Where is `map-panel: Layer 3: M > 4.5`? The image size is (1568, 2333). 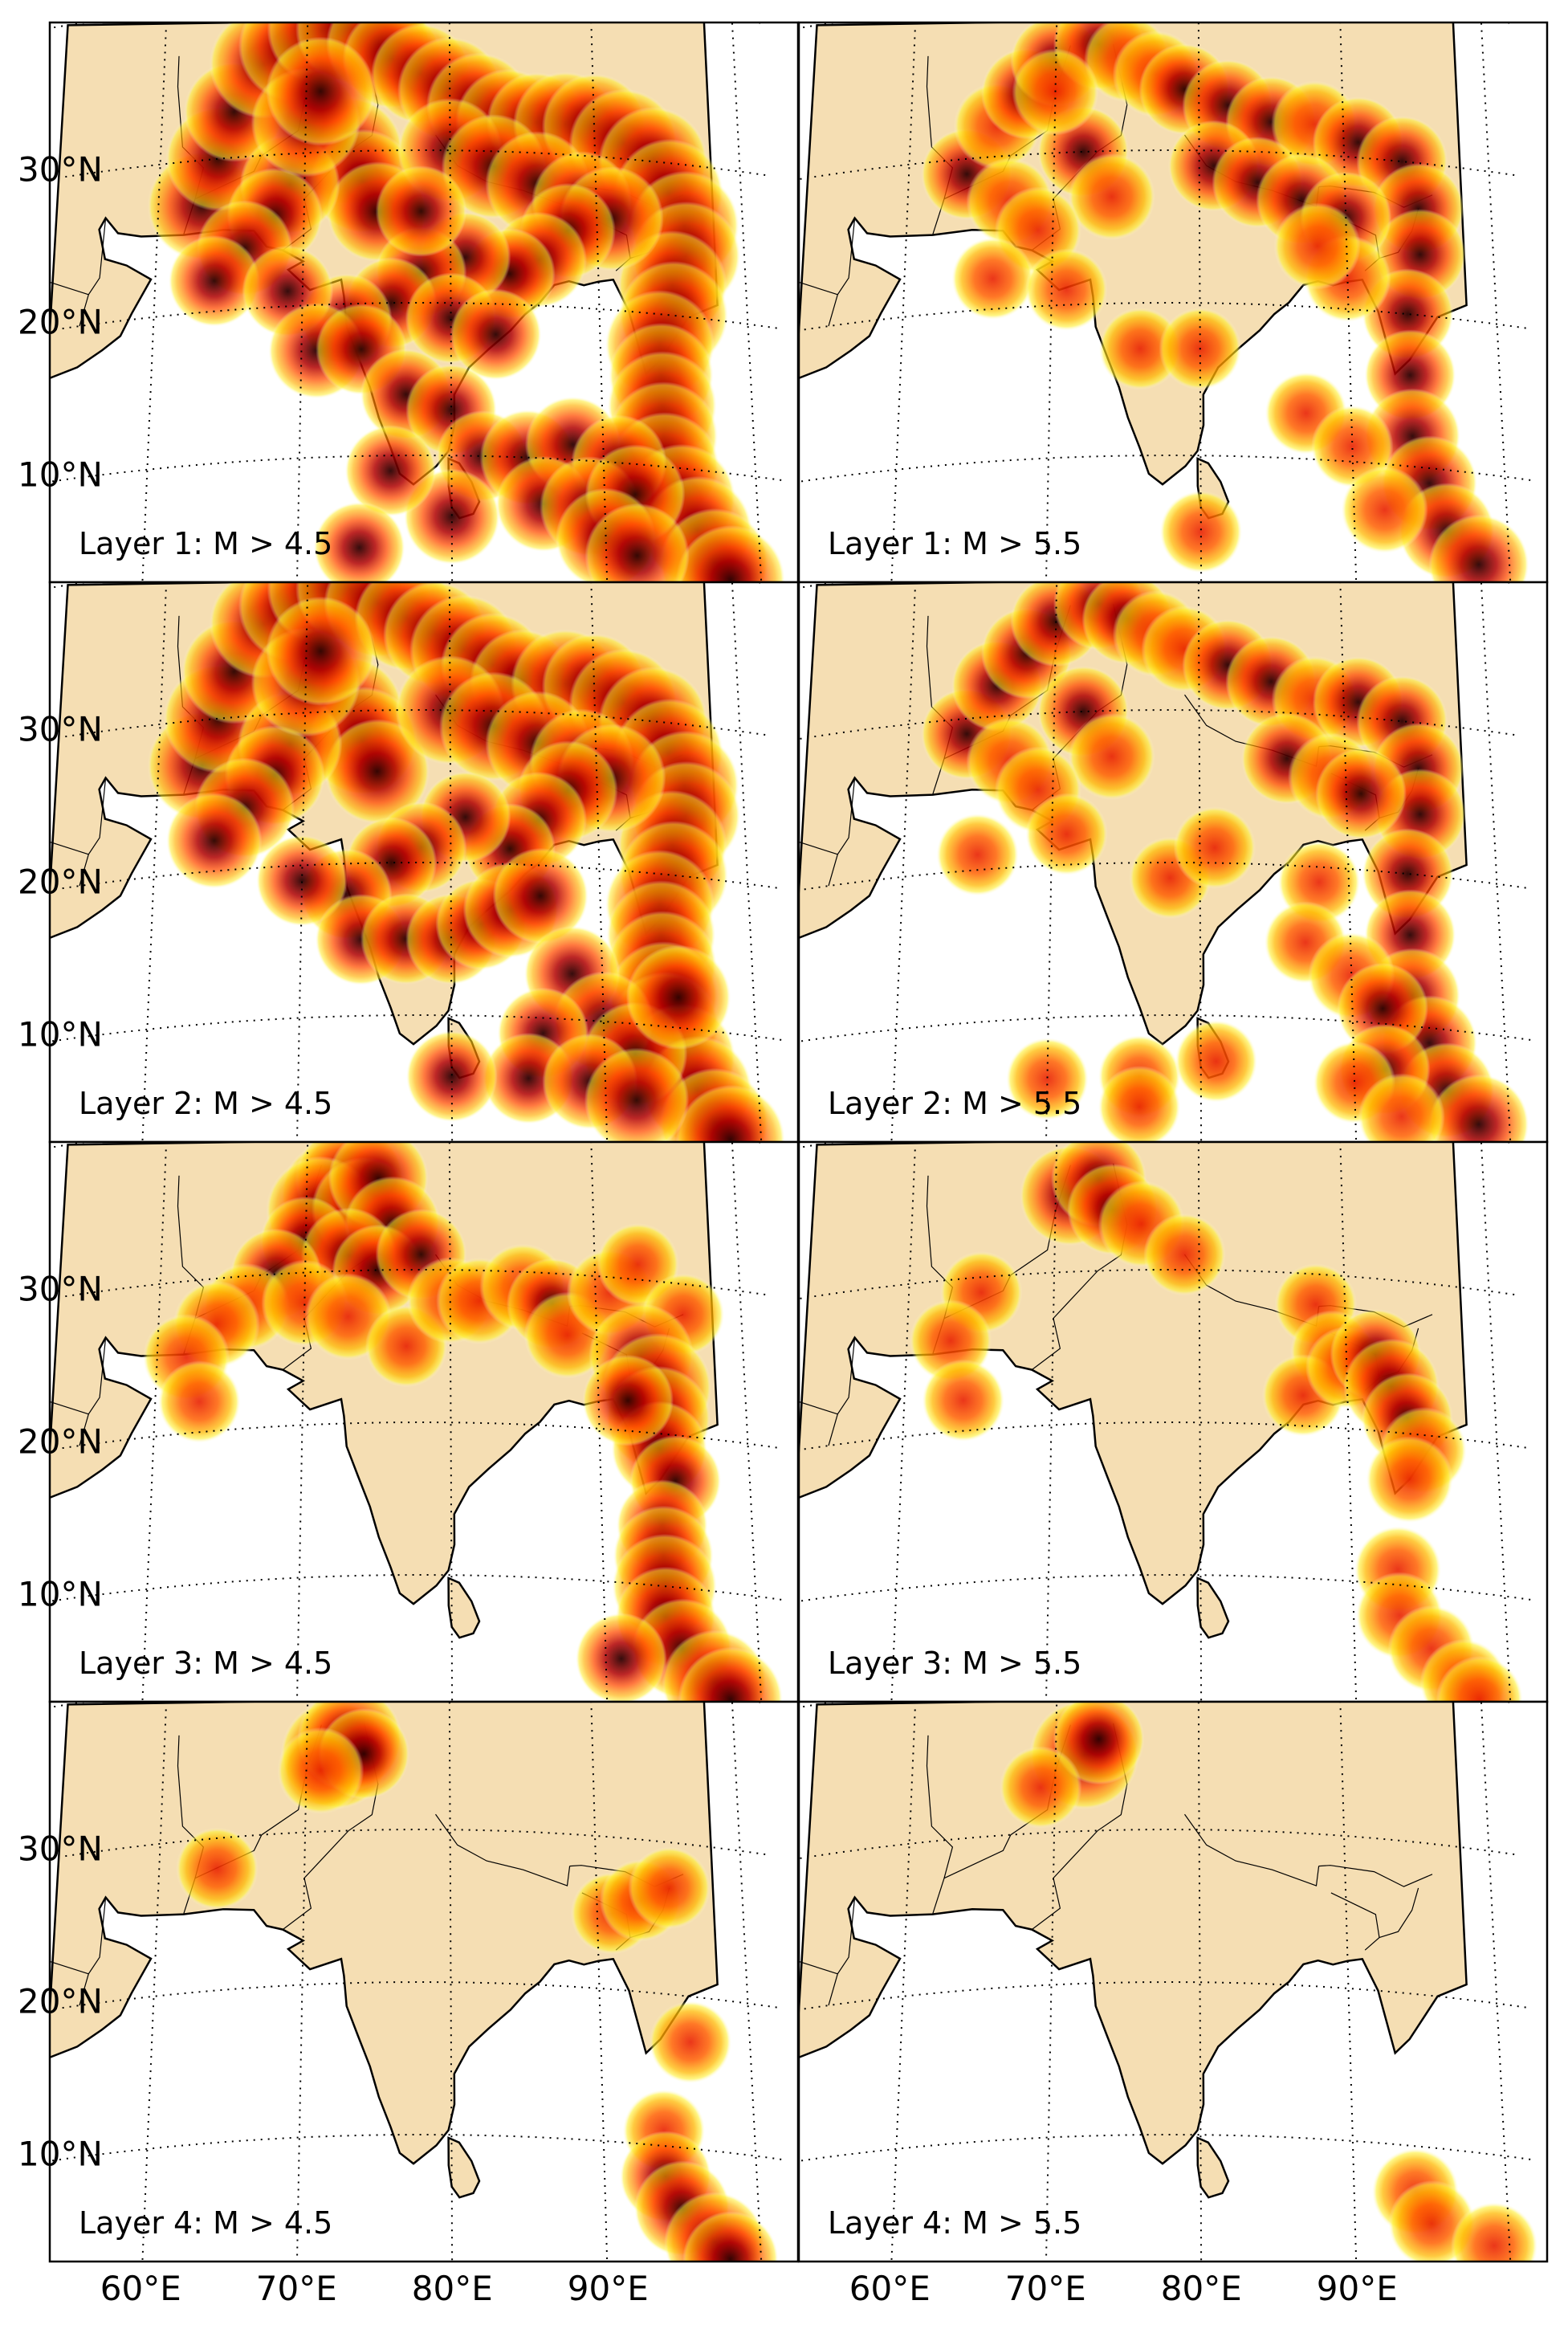
map-panel: Layer 3: M > 4.5 is located at coordinates (424, 1421).